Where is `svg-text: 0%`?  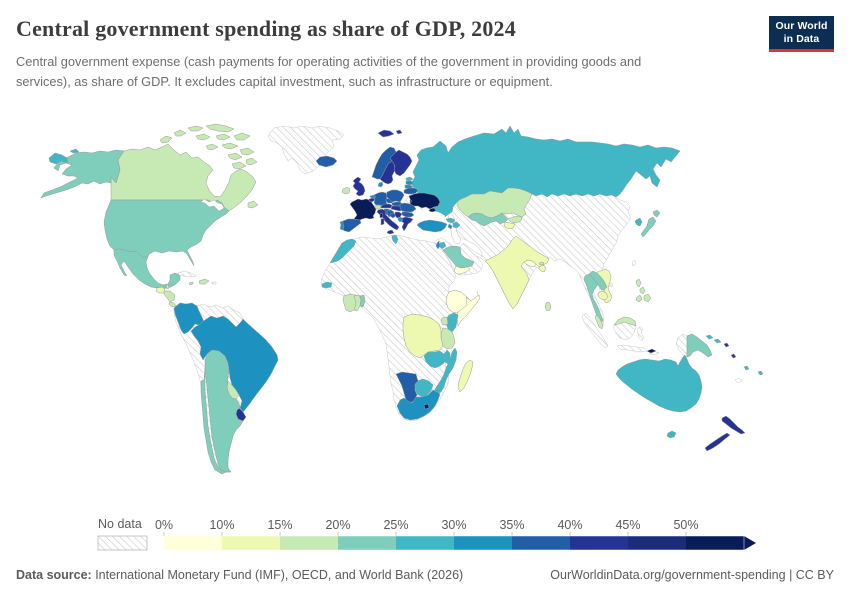
svg-text: 0% is located at coordinates (164, 525).